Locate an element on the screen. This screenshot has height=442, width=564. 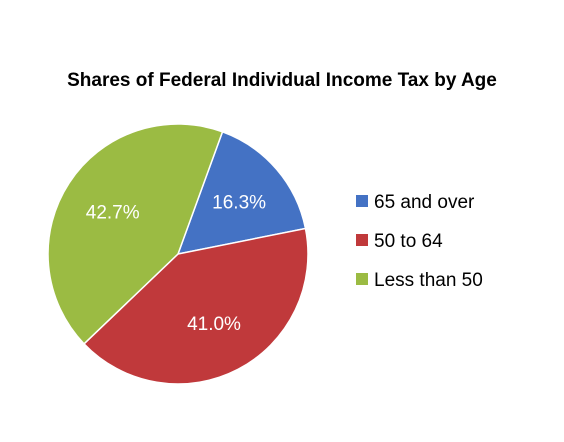
slice-value-label: 42.7% is located at coordinates (113, 212).